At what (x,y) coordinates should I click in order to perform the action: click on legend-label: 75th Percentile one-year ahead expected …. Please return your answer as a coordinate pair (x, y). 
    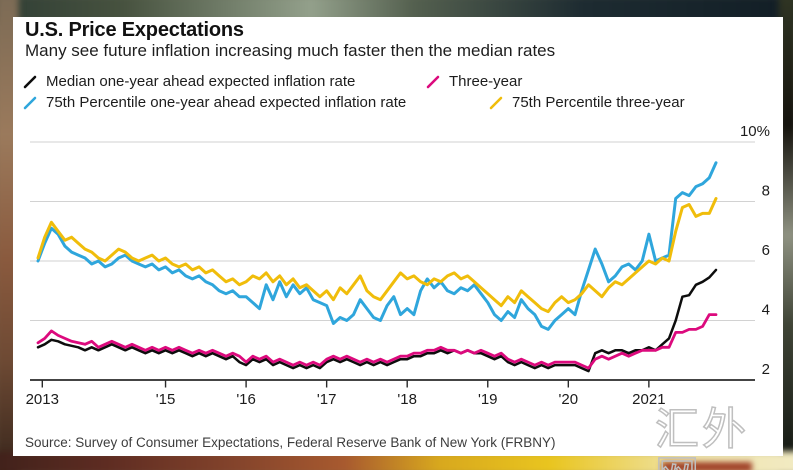
    Looking at the image, I should click on (226, 102).